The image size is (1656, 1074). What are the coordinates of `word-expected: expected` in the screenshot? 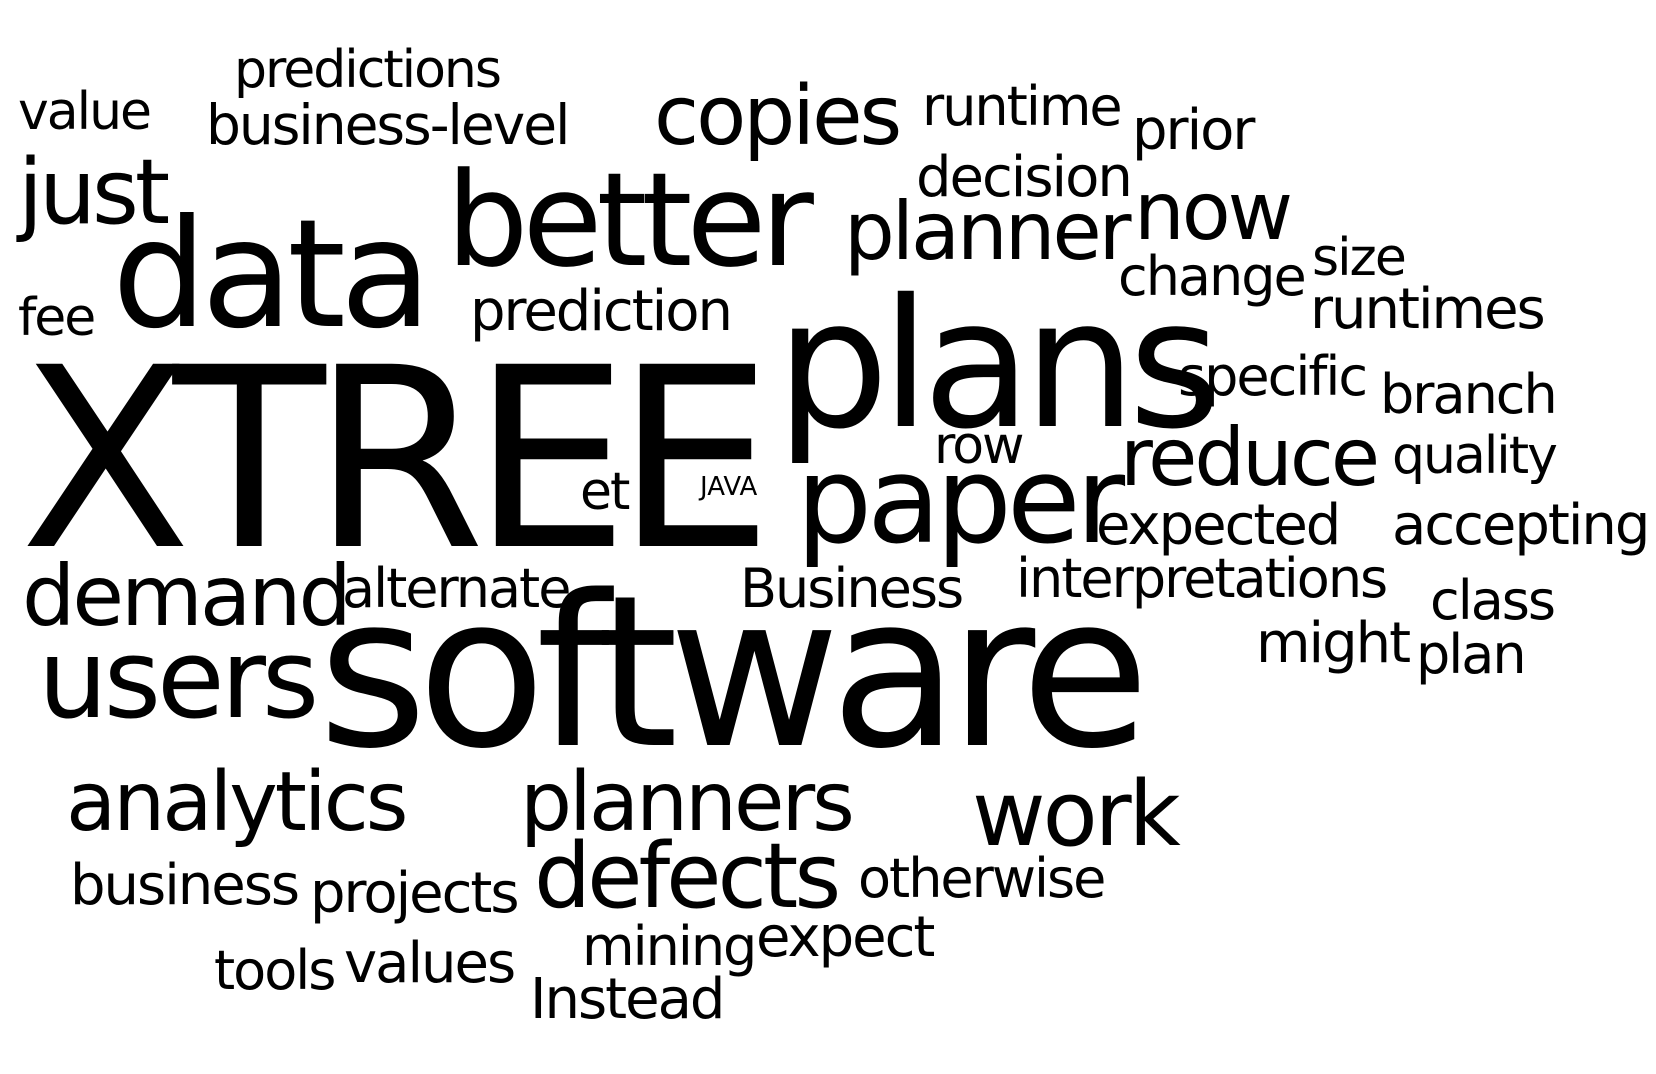 It's located at (1218, 525).